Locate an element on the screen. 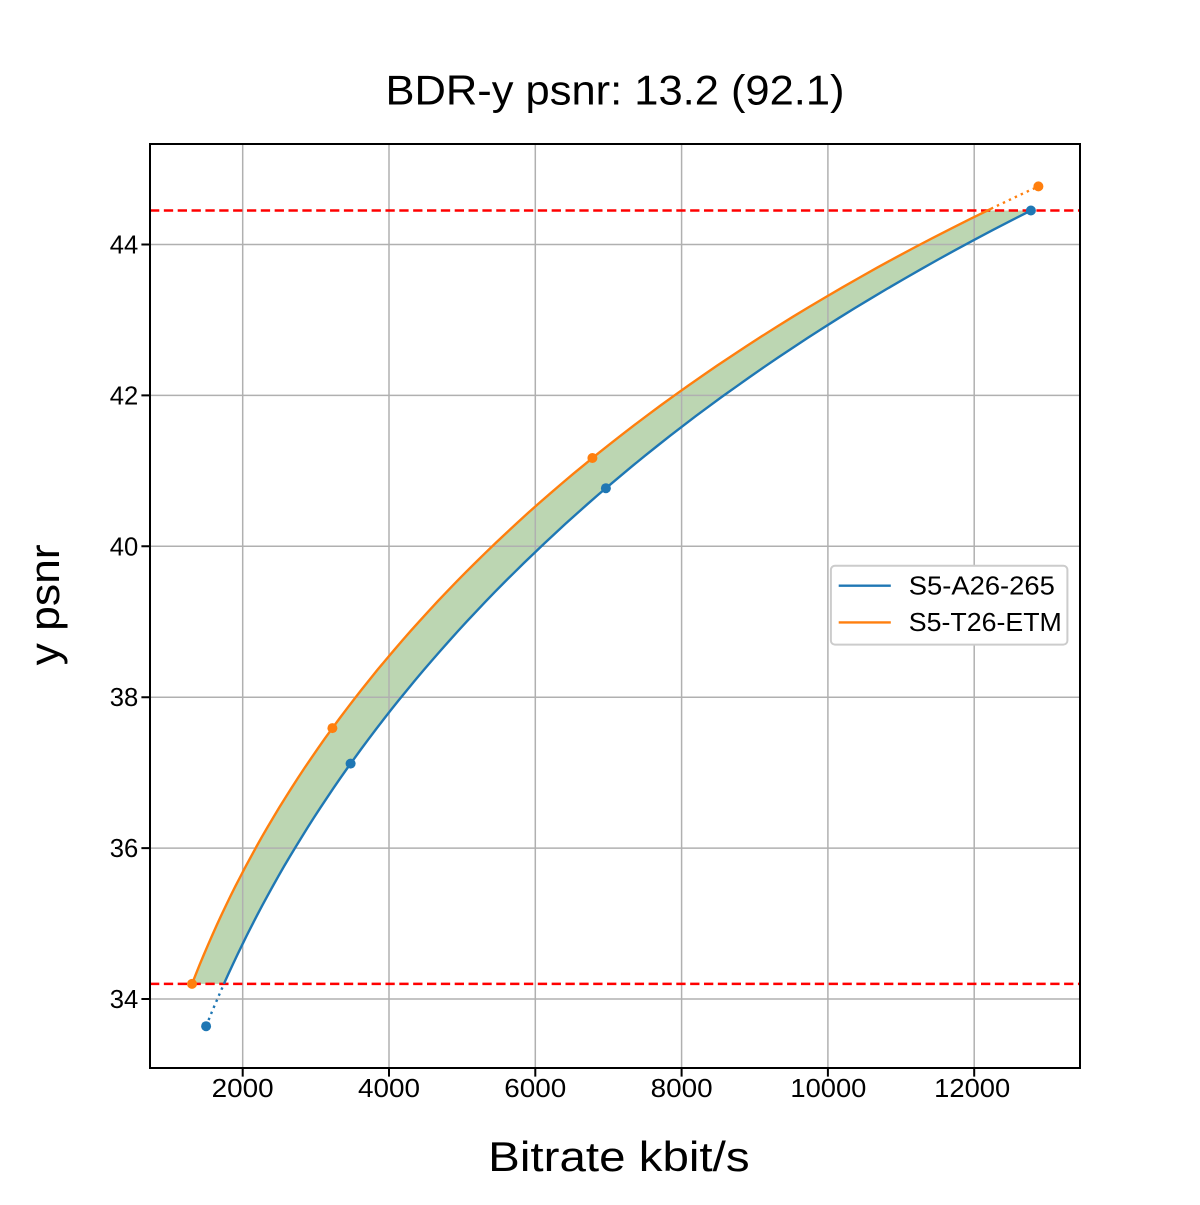 Image resolution: width=1200 pixels, height=1205 pixels. svg-text: 10000 is located at coordinates (828, 1088).